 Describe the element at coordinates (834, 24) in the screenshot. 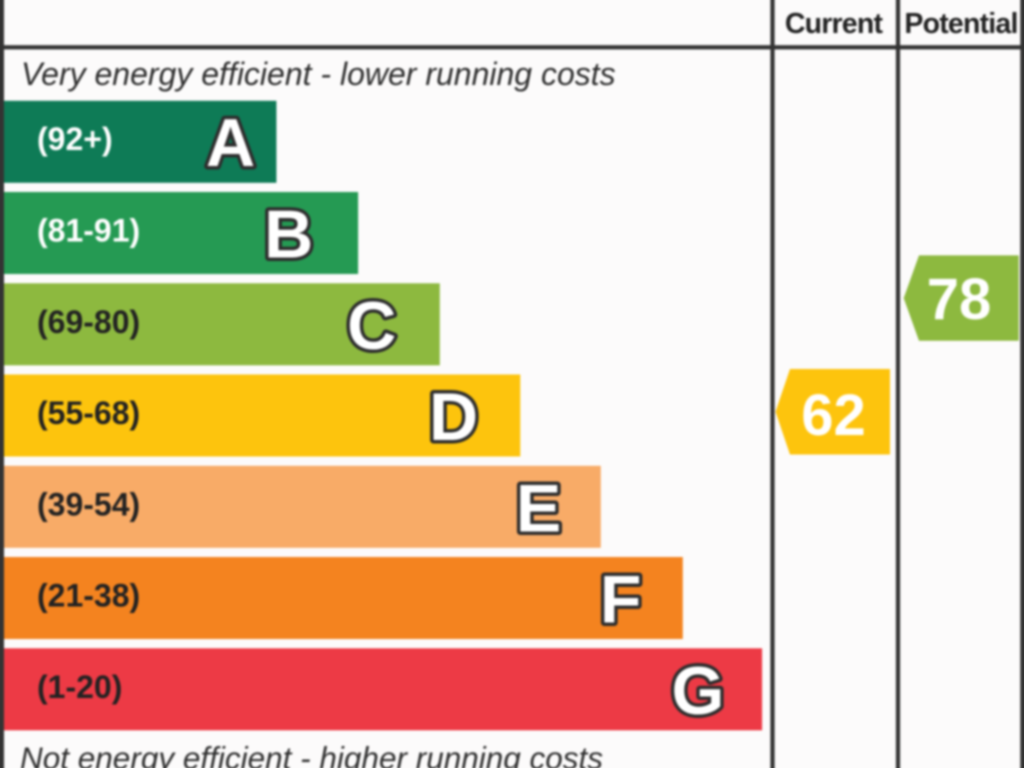

I see `svg-text: Current` at that location.